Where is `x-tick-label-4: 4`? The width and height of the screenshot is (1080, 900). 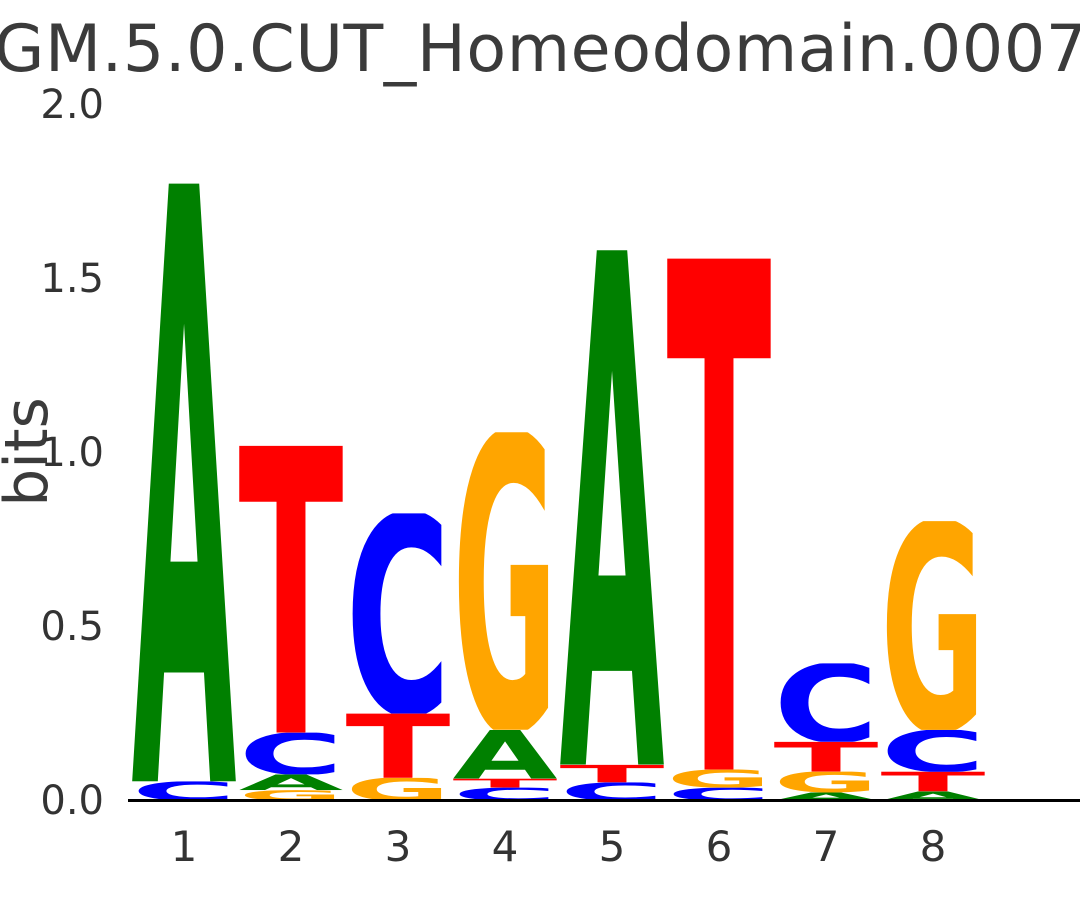
x-tick-label-4: 4 is located at coordinates (505, 846).